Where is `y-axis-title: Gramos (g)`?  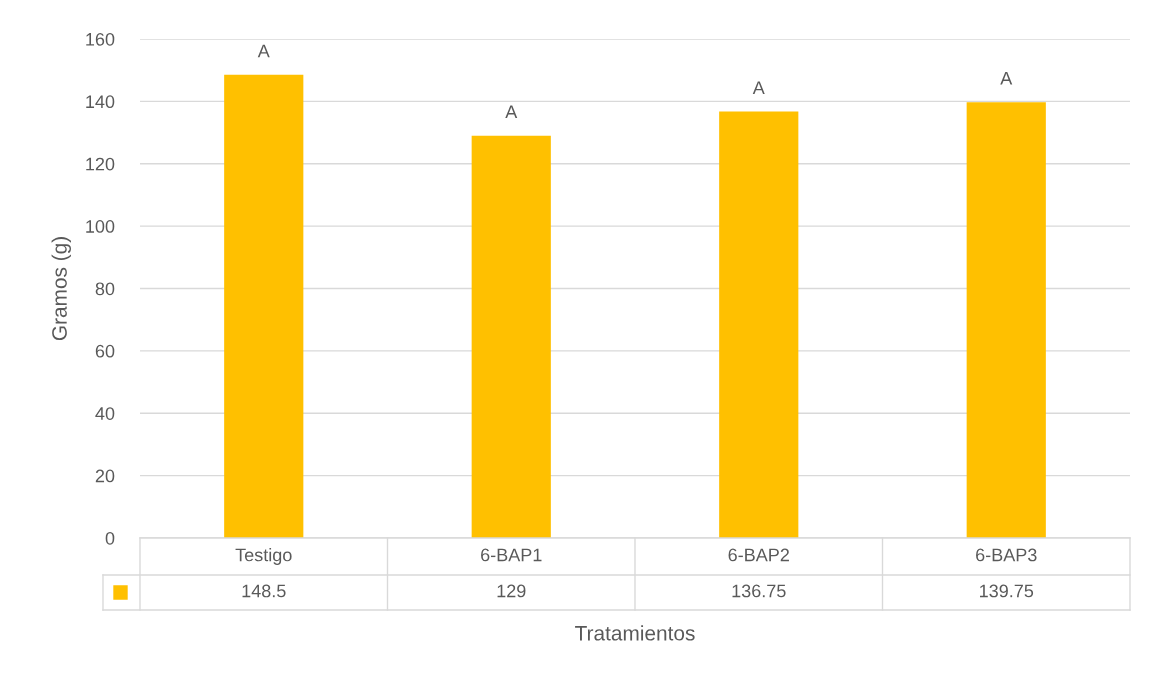 y-axis-title: Gramos (g) is located at coordinates (61, 289).